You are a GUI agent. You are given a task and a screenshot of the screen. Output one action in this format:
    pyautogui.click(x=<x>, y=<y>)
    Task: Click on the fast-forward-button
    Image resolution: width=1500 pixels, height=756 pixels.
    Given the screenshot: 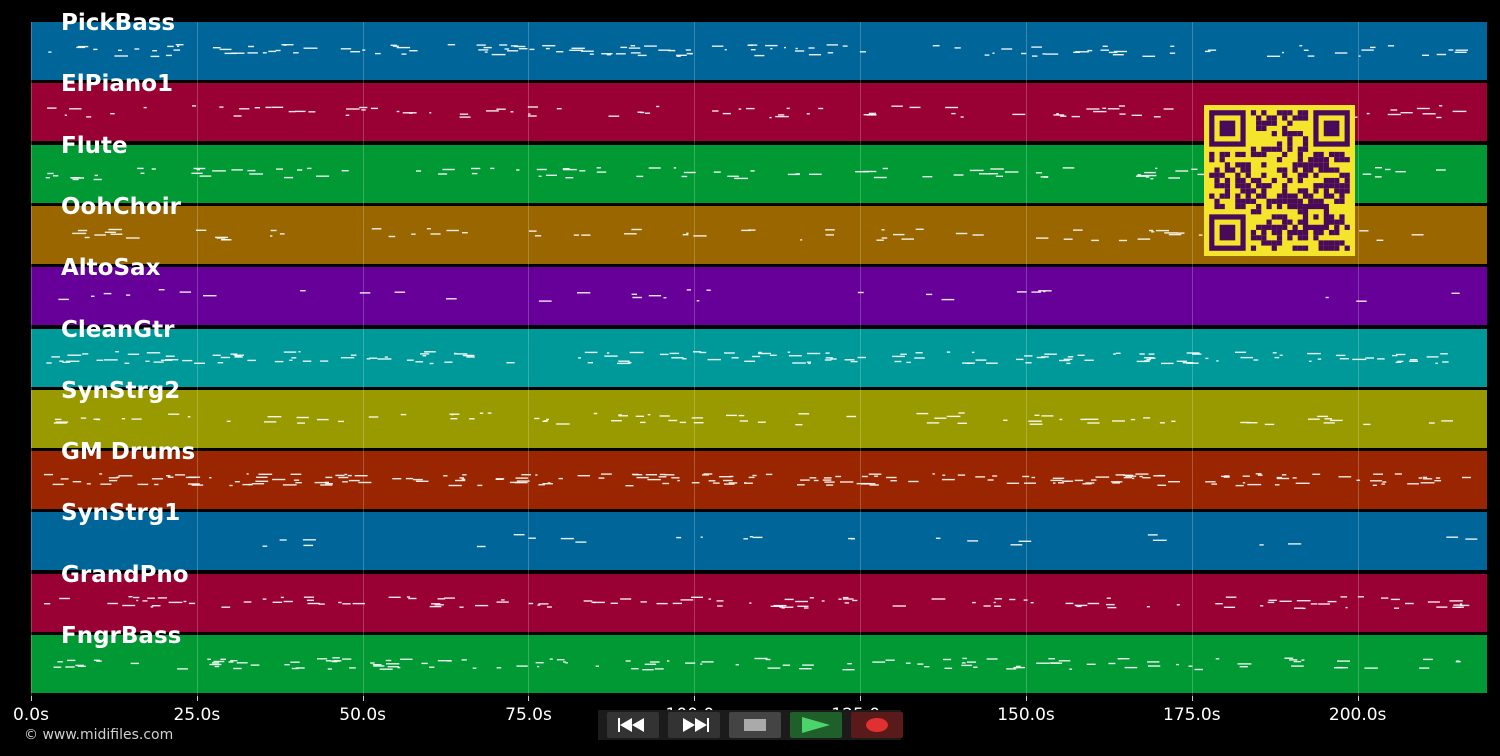 What is the action you would take?
    pyautogui.click(x=694, y=725)
    